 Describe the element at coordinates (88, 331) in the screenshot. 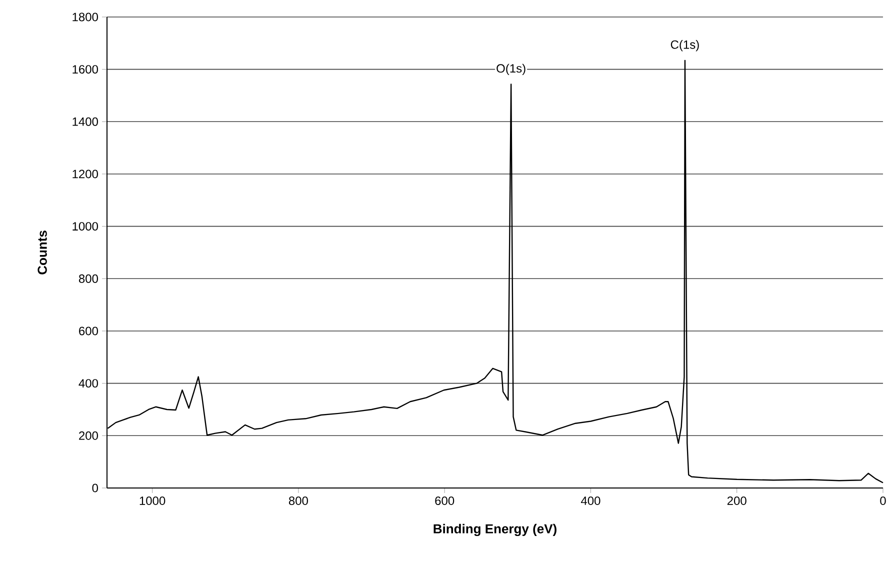

I see `y-tick-label: 600` at that location.